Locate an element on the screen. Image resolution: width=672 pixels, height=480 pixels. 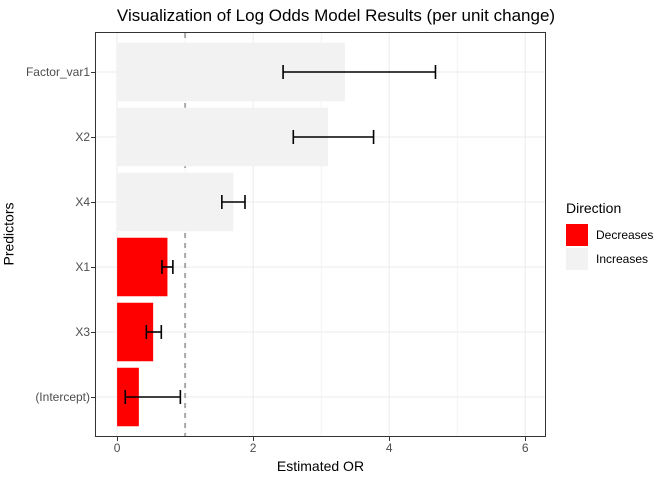
bar-X1 is located at coordinates (142, 267).